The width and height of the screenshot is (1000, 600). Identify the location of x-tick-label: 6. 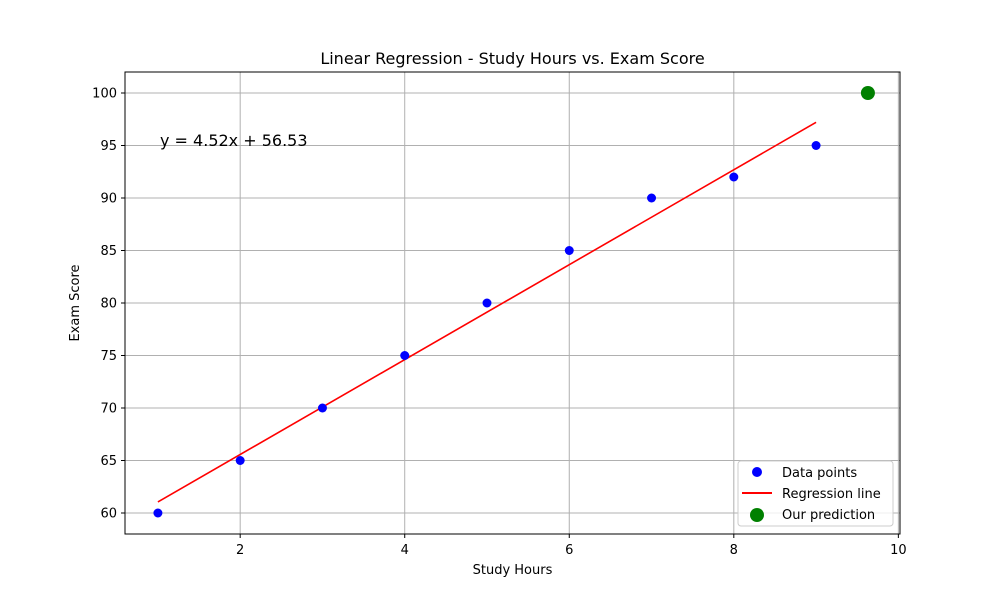
(569, 550).